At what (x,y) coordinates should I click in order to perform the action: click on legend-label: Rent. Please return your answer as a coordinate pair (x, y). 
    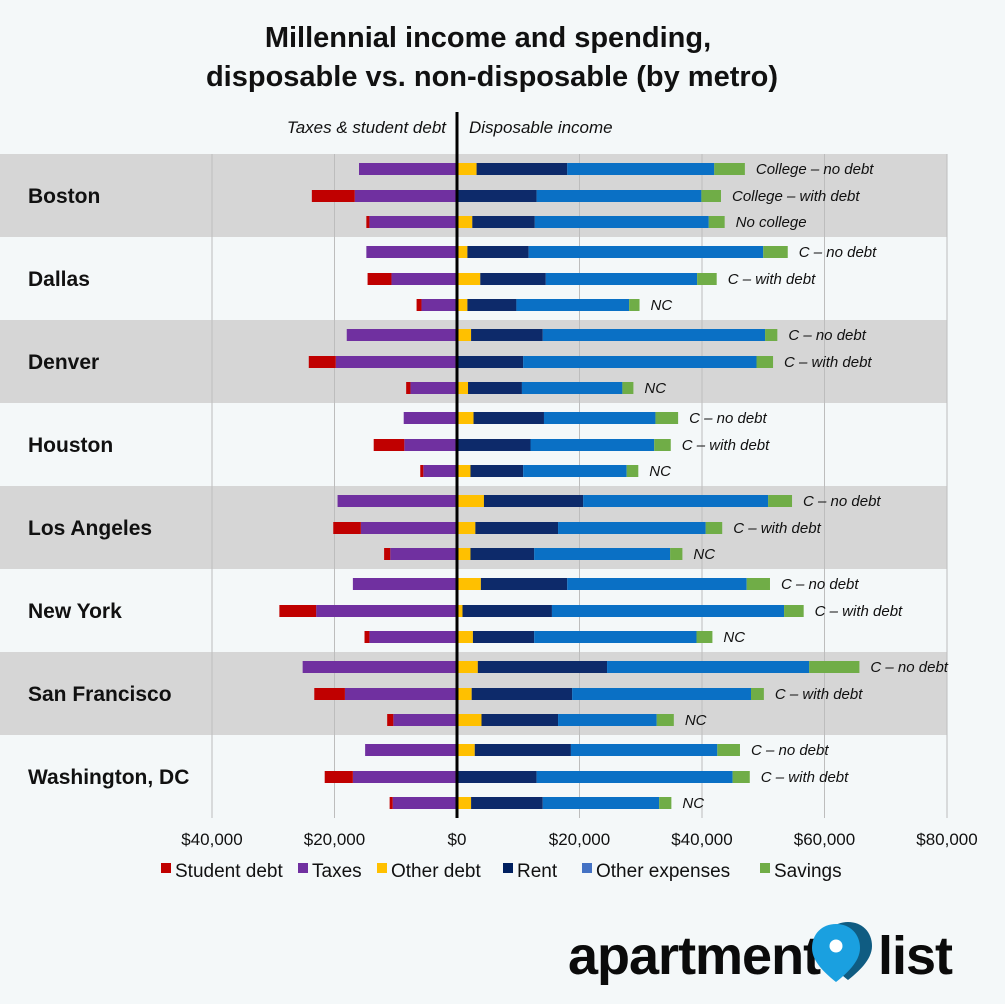
    Looking at the image, I should click on (537, 871).